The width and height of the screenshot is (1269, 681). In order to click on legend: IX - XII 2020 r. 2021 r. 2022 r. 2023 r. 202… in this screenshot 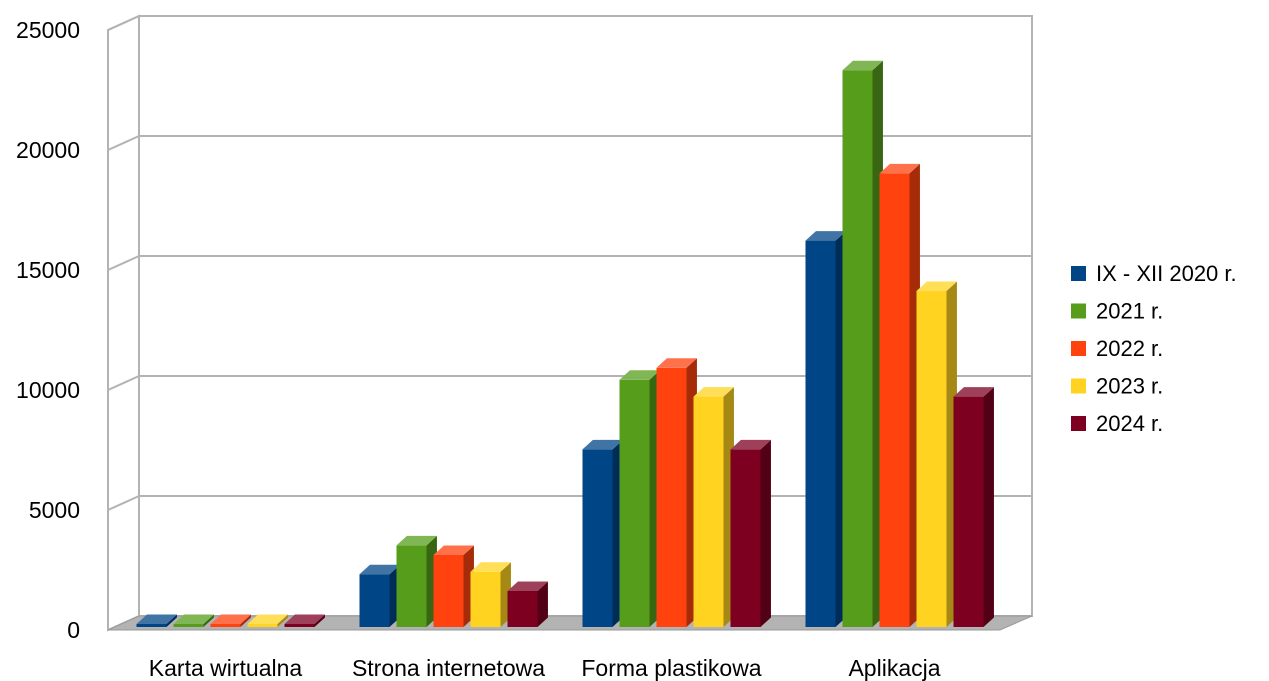, I will do `click(1154, 348)`.